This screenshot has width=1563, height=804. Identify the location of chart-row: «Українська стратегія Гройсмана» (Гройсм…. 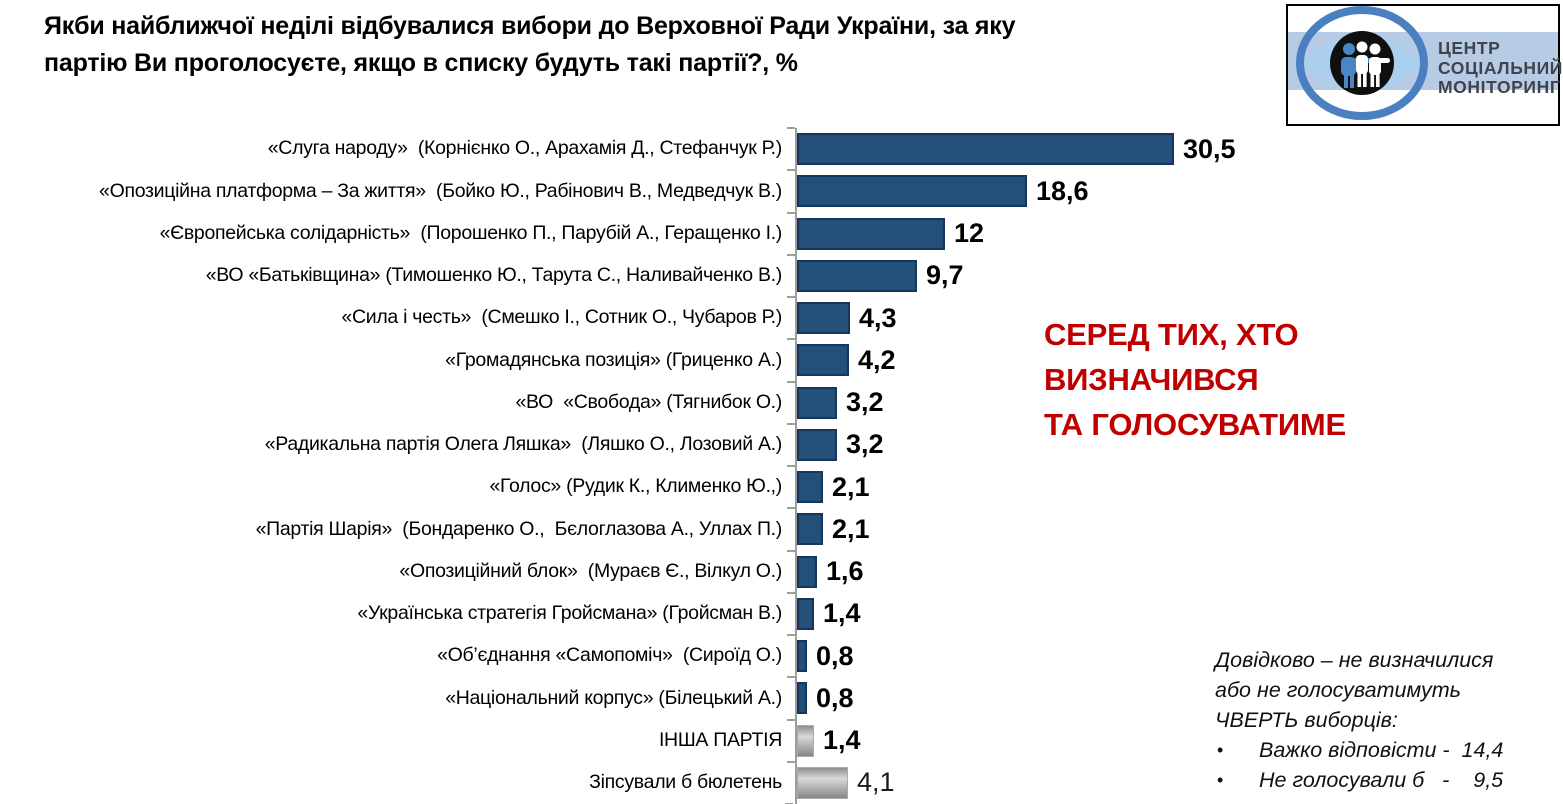
(781, 613).